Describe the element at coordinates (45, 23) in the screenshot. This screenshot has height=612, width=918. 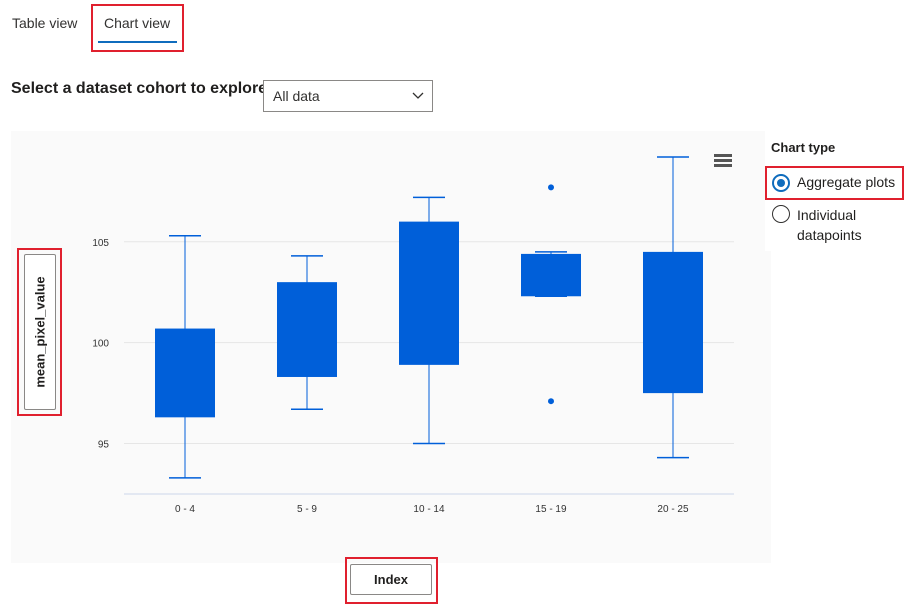
I see `tab-table-view: Table view` at that location.